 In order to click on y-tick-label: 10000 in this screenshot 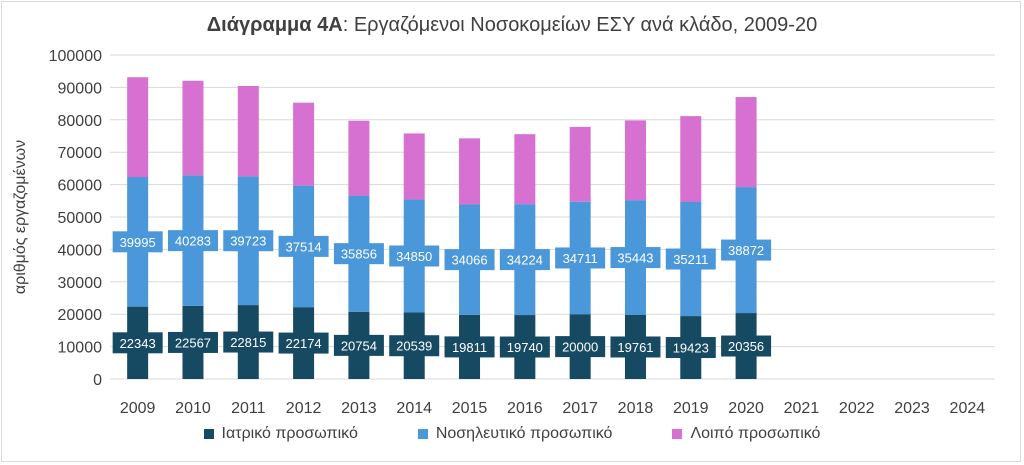, I will do `click(80, 348)`.